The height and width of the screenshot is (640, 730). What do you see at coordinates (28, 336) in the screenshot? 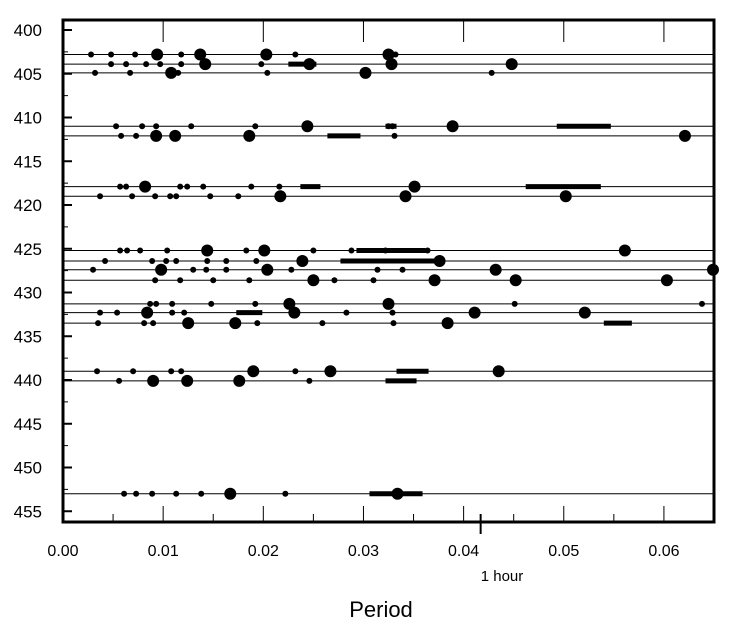
I see `y-tick-label: 435` at bounding box center [28, 336].